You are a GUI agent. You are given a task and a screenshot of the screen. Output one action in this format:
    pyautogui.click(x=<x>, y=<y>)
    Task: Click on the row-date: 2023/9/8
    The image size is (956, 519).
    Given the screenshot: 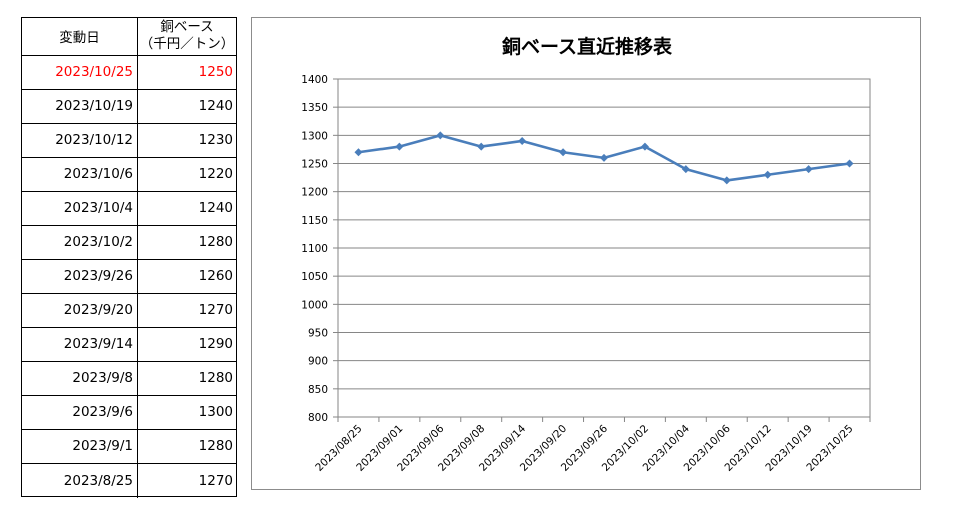 What is the action you would take?
    pyautogui.click(x=80, y=378)
    